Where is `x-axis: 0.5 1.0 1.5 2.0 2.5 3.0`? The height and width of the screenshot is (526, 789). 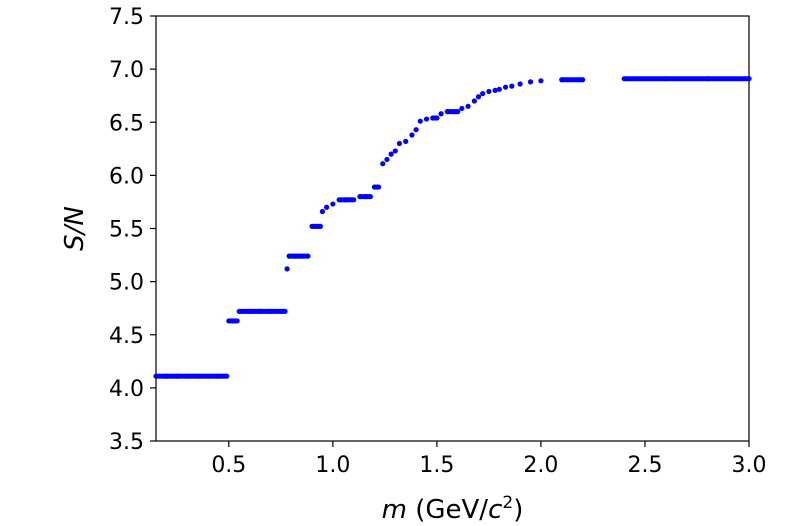 x-axis: 0.5 1.0 1.5 2.0 2.5 3.0 is located at coordinates (489, 459).